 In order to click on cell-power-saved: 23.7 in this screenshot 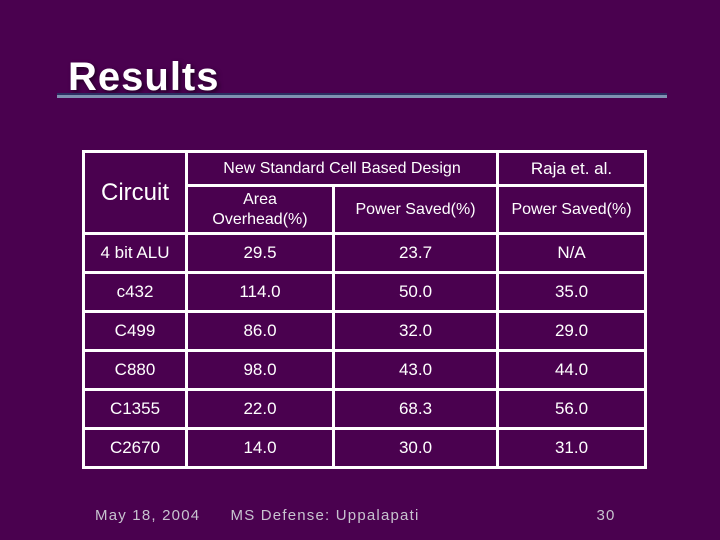, I will do `click(415, 253)`.